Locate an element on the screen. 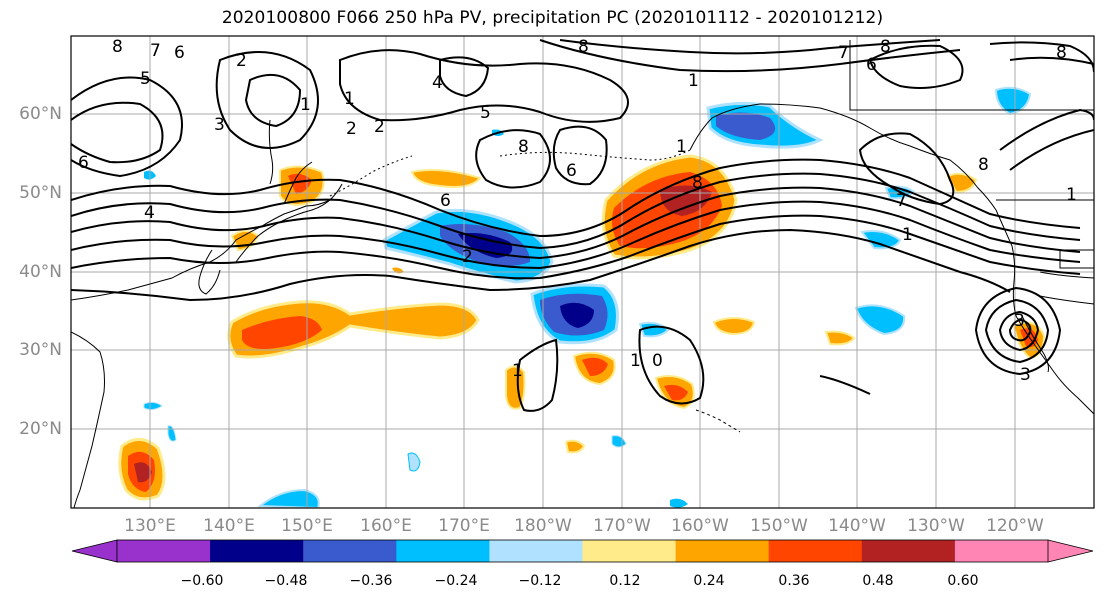 Image resolution: width=1105 pixels, height=601 pixels. colorbar-tick-label: 0.24 is located at coordinates (709, 581).